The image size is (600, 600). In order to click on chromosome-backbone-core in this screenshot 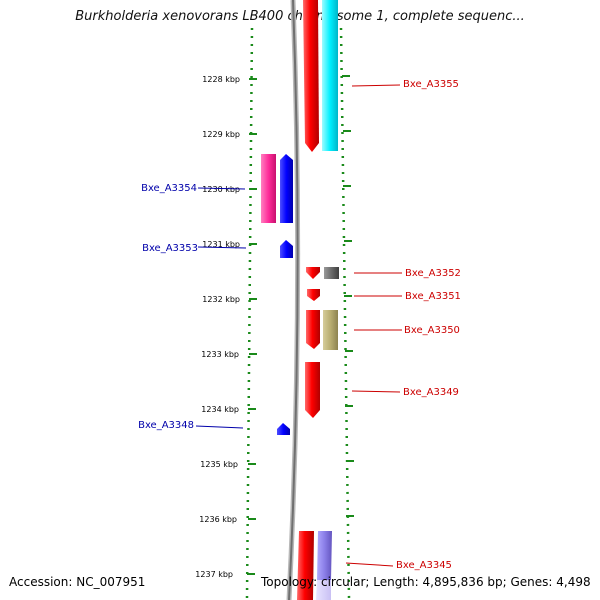, I will do `click(293, 300)`.